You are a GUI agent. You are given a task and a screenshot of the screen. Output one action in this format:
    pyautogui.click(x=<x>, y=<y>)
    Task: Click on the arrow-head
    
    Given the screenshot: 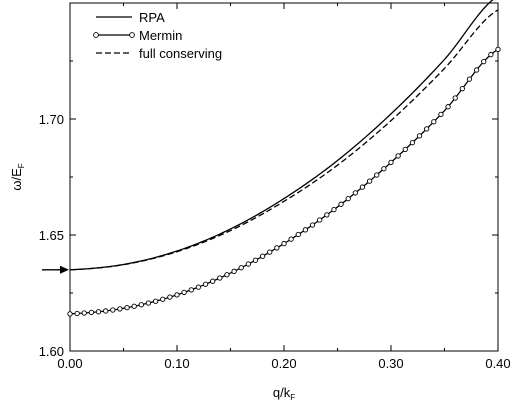 What is the action you would take?
    pyautogui.click(x=64, y=269)
    